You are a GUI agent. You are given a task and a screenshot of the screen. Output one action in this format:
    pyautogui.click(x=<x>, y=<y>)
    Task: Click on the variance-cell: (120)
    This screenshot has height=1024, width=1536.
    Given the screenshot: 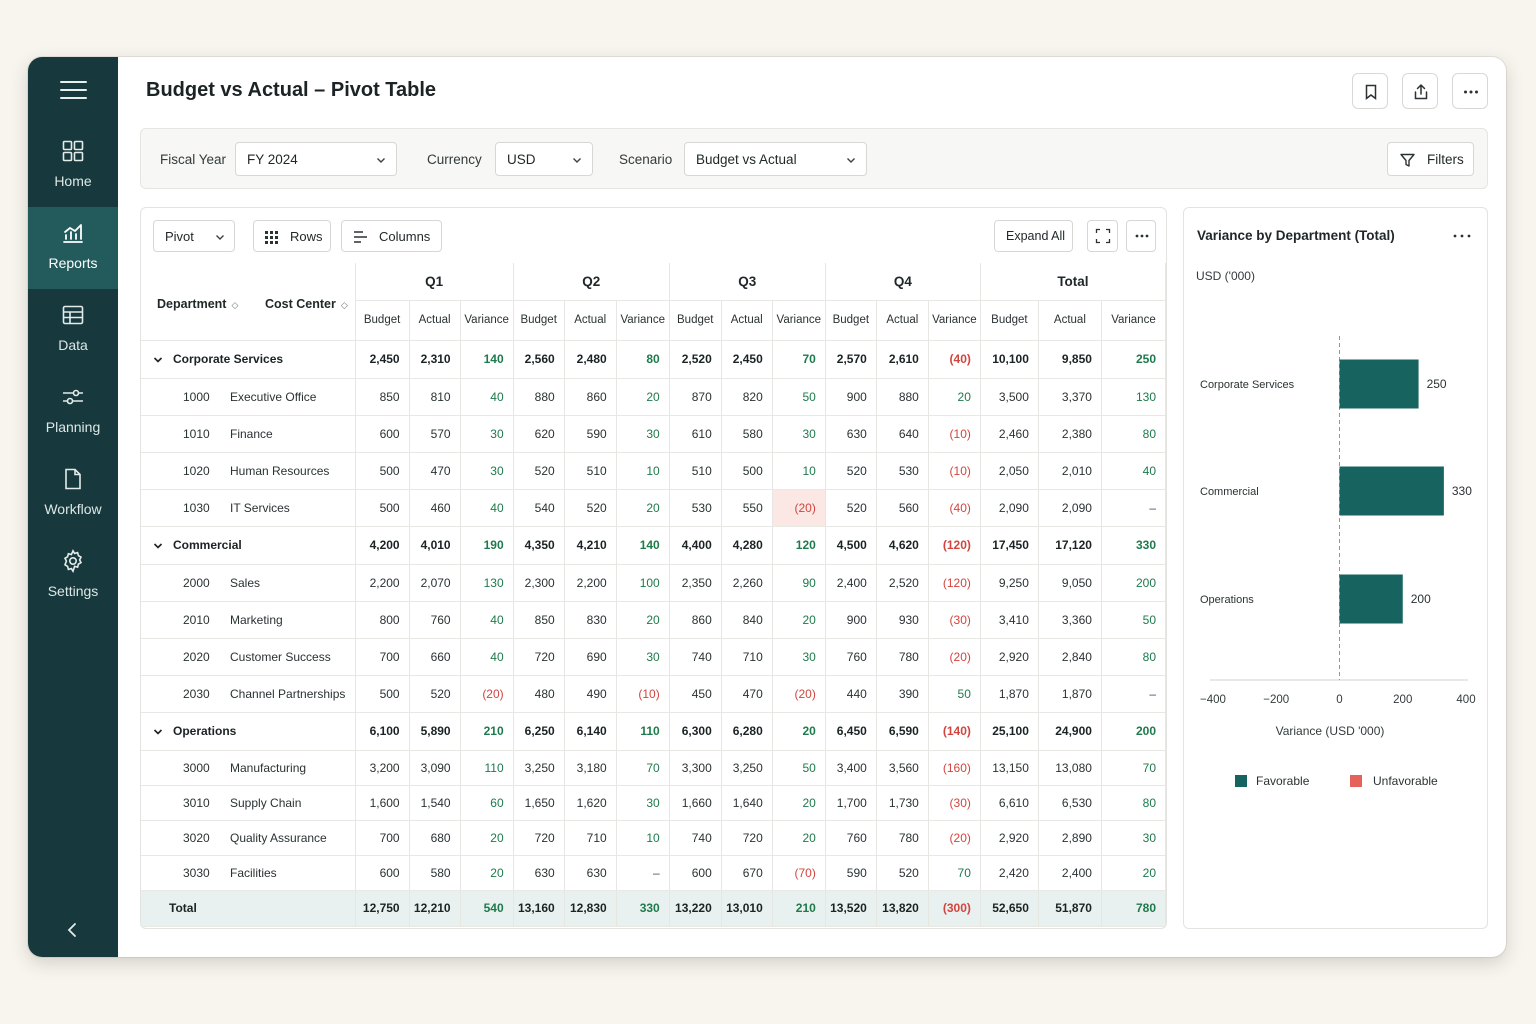 What is the action you would take?
    pyautogui.click(x=954, y=583)
    